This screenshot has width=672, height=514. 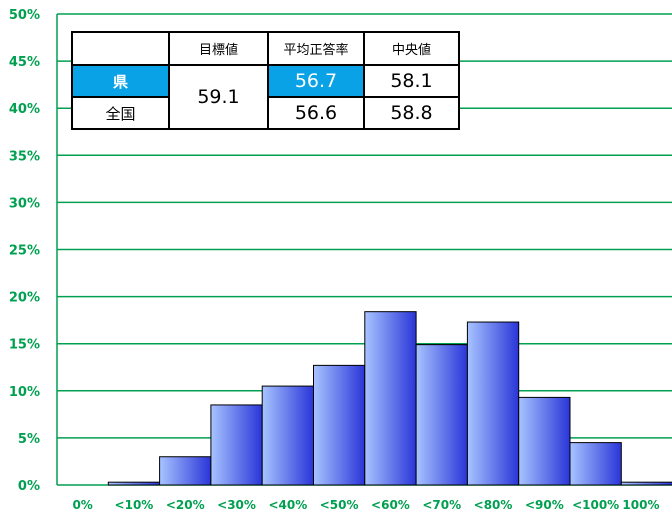 I want to click on x-tick-label: <50%, so click(x=339, y=505).